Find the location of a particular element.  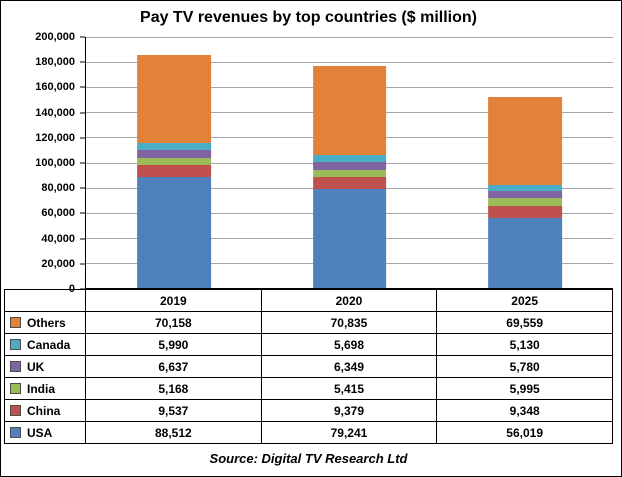

bar-stack-2019 is located at coordinates (173, 171).